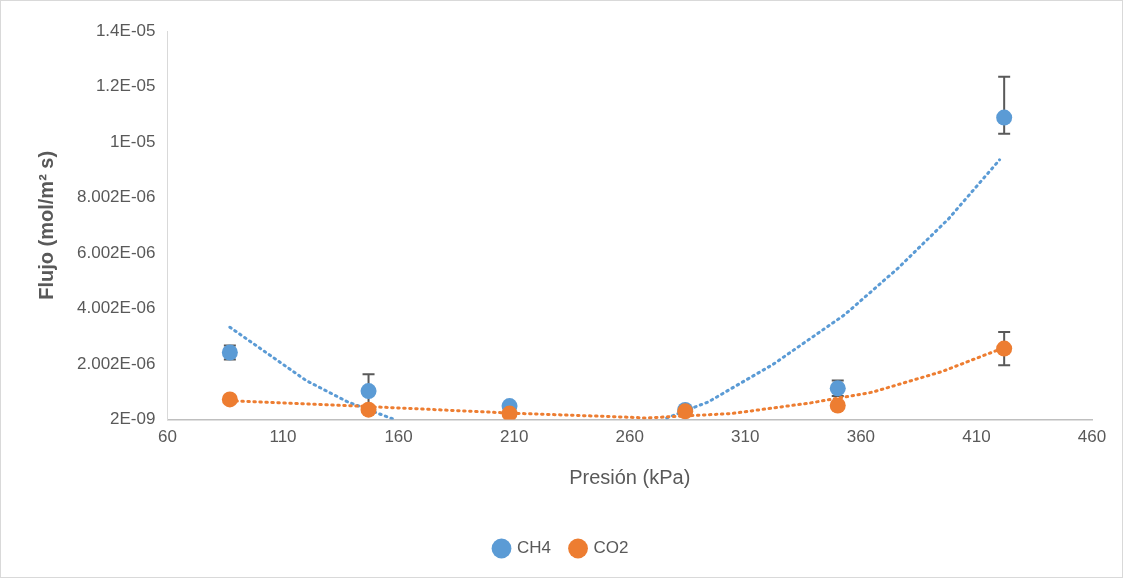 Image resolution: width=1123 pixels, height=578 pixels. What do you see at coordinates (611, 548) in the screenshot?
I see `legend-label: CO2` at bounding box center [611, 548].